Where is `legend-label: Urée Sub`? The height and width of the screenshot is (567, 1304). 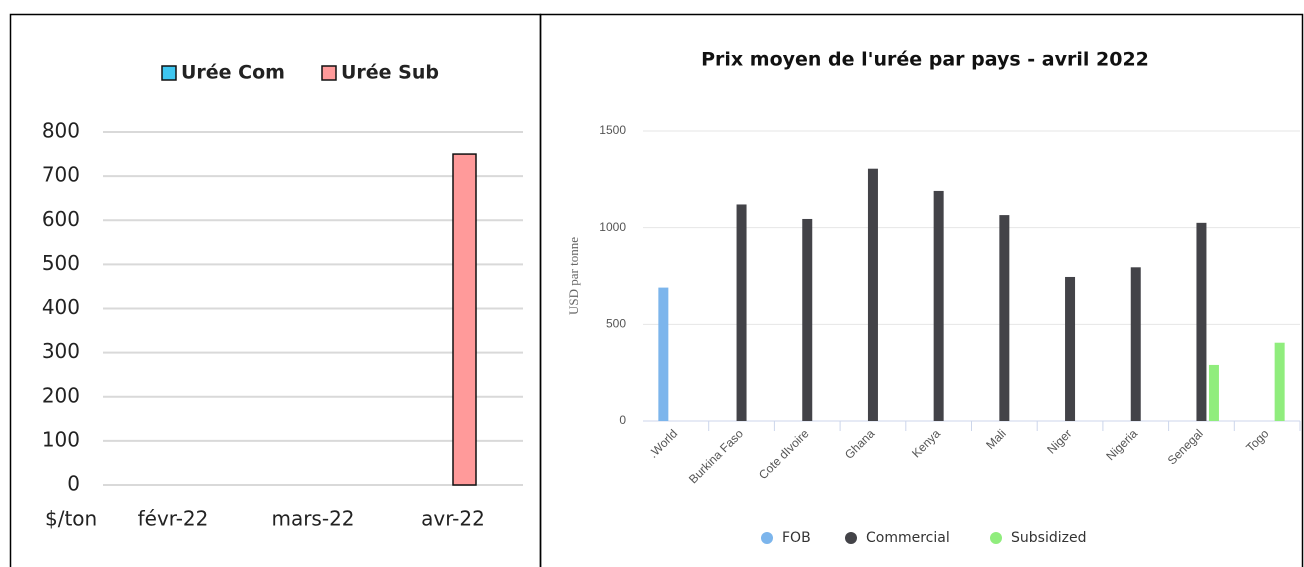 legend-label: Urée Sub is located at coordinates (390, 73).